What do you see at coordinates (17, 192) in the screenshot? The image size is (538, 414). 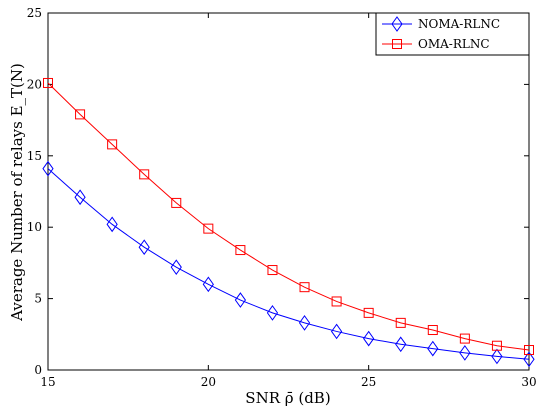 I see `y-axis-title: Average Number of relays E_T(N)` at bounding box center [17, 192].